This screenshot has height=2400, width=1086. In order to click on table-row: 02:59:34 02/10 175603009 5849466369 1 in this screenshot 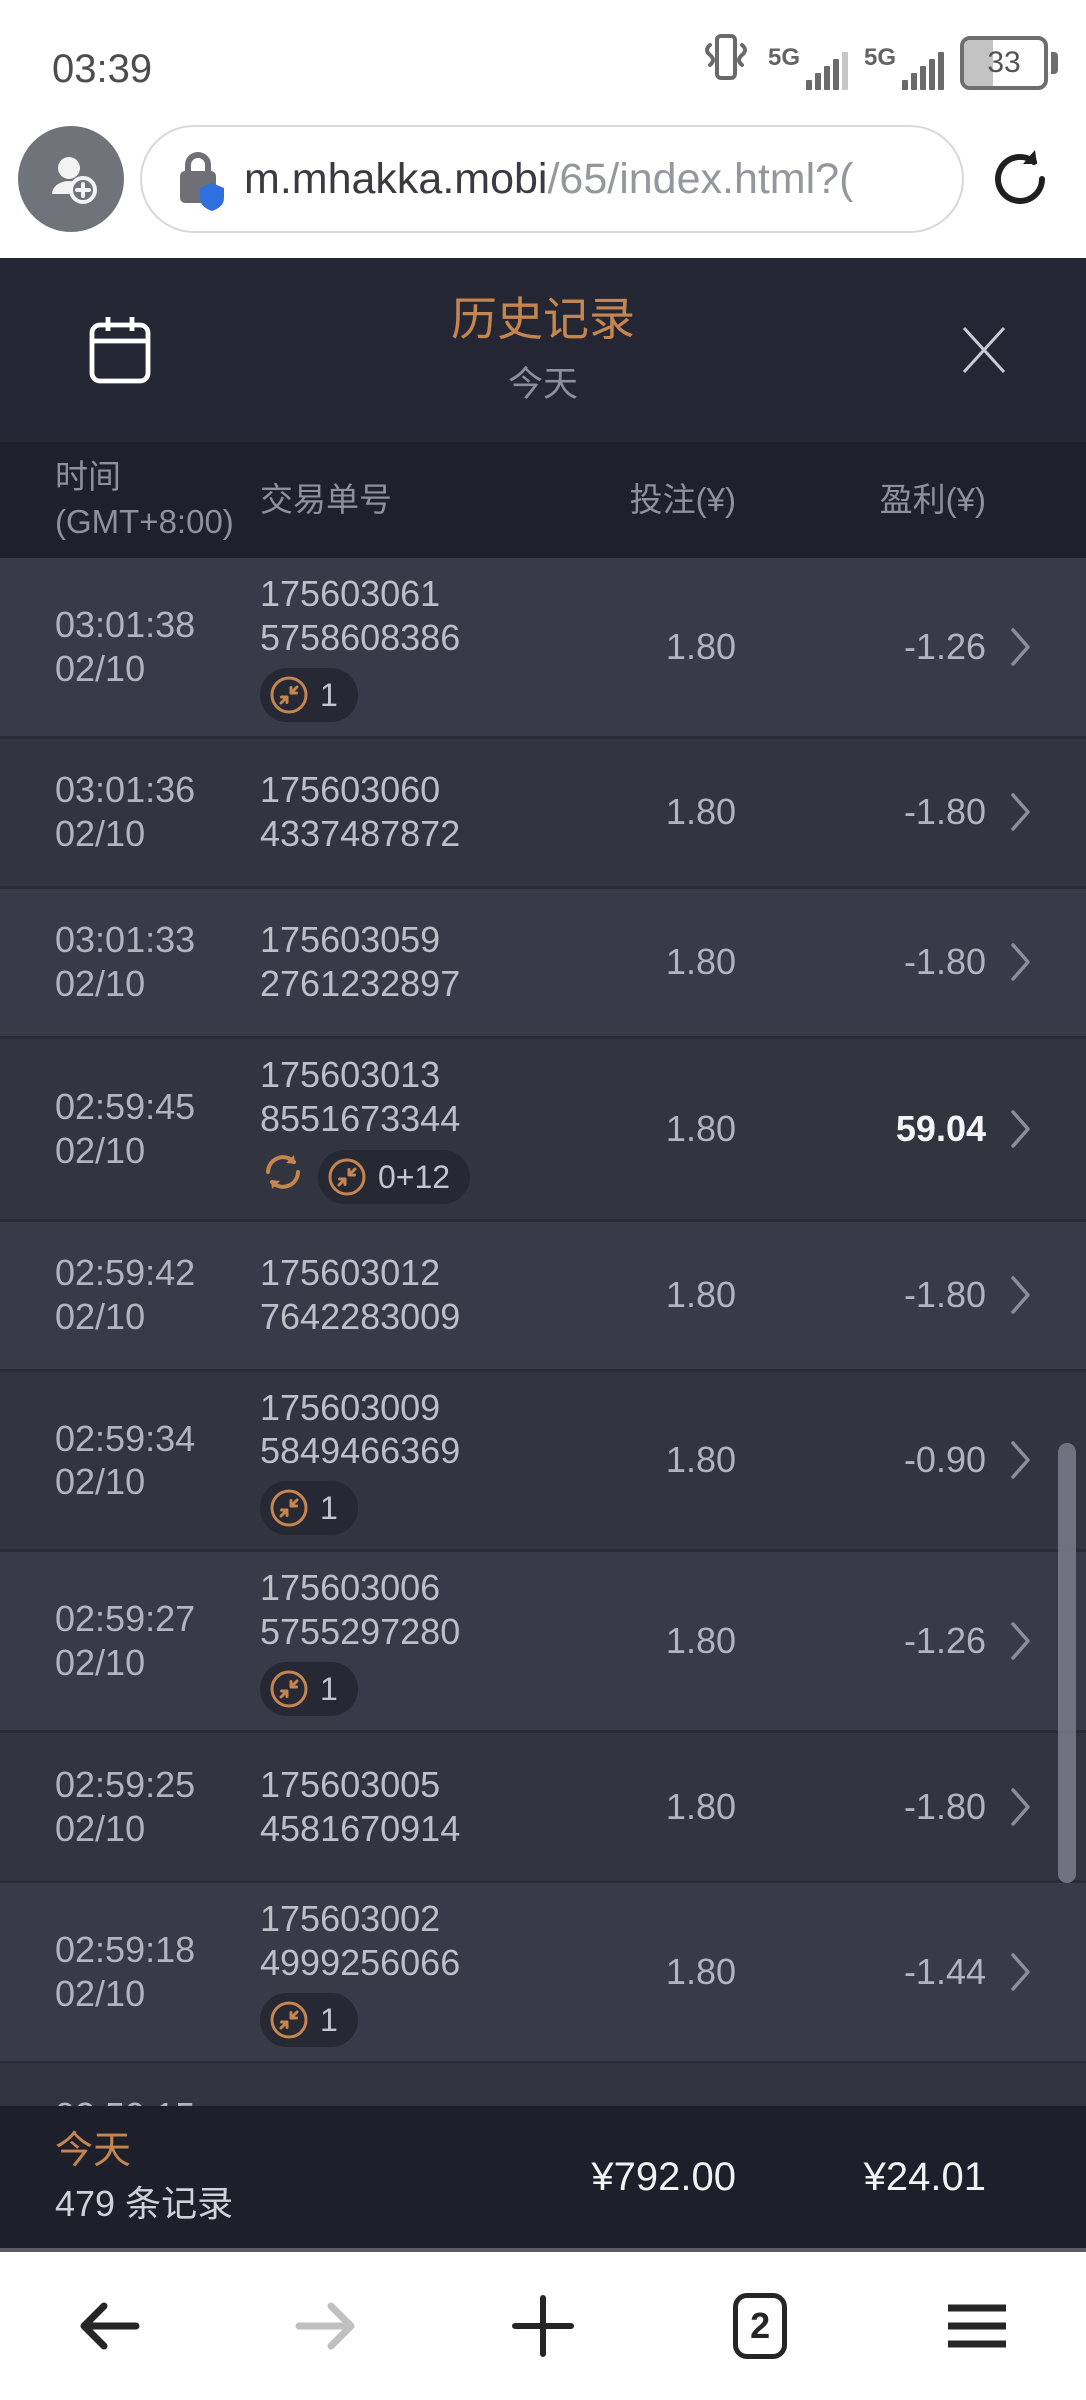, I will do `click(543, 1462)`.